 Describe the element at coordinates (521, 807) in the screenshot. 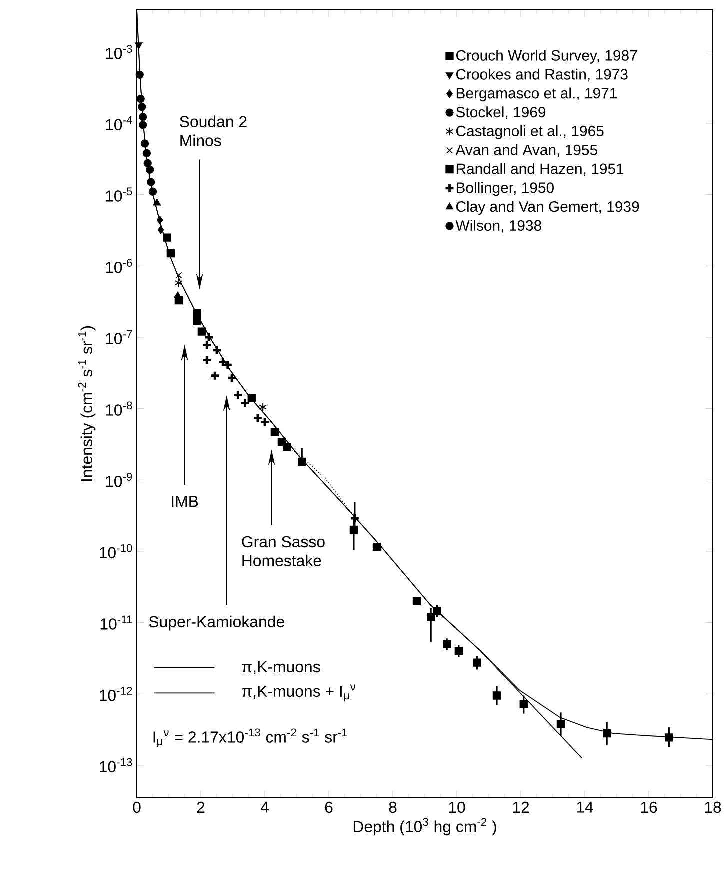

I see `x-tick-label: 12` at that location.